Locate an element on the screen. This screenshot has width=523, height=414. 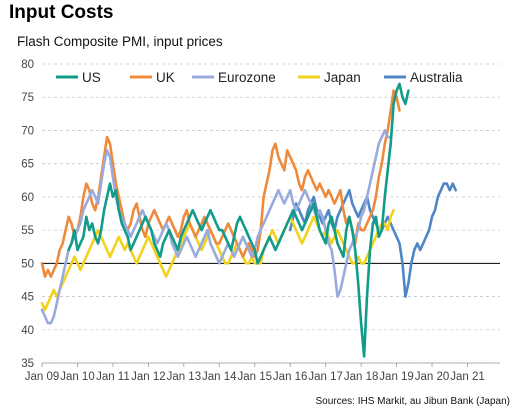
x-tick-label: Jan 14 is located at coordinates (219, 377).